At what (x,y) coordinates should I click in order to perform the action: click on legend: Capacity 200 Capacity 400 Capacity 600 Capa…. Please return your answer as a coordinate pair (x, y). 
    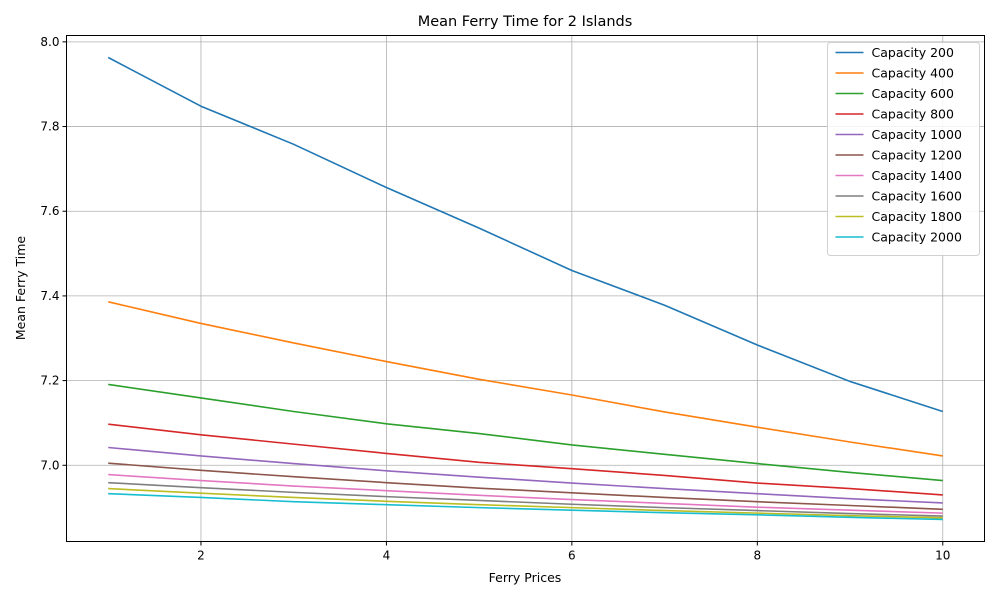
    Looking at the image, I should click on (903, 149).